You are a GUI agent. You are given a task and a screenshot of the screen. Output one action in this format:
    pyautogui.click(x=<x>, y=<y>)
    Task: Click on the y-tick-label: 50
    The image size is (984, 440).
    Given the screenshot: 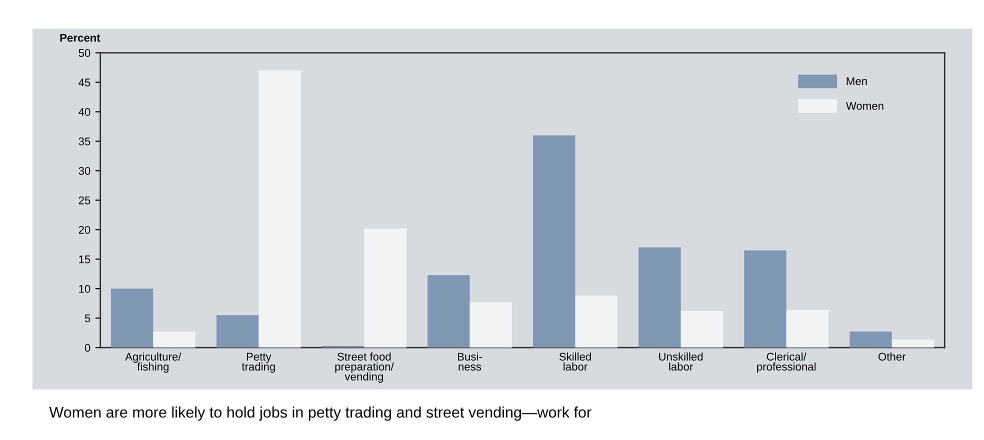 What is the action you would take?
    pyautogui.click(x=84, y=53)
    